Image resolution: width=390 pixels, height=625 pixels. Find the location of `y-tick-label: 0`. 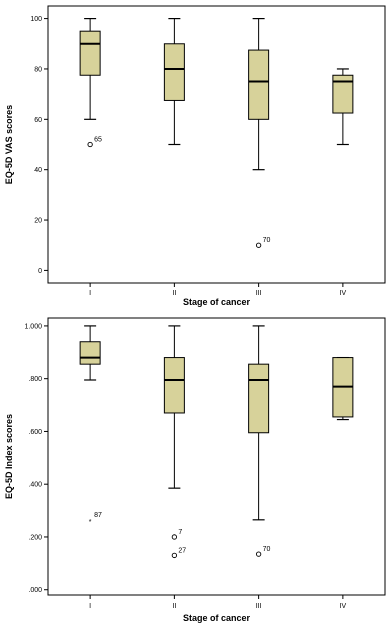

y-tick-label: 0 is located at coordinates (40, 271).